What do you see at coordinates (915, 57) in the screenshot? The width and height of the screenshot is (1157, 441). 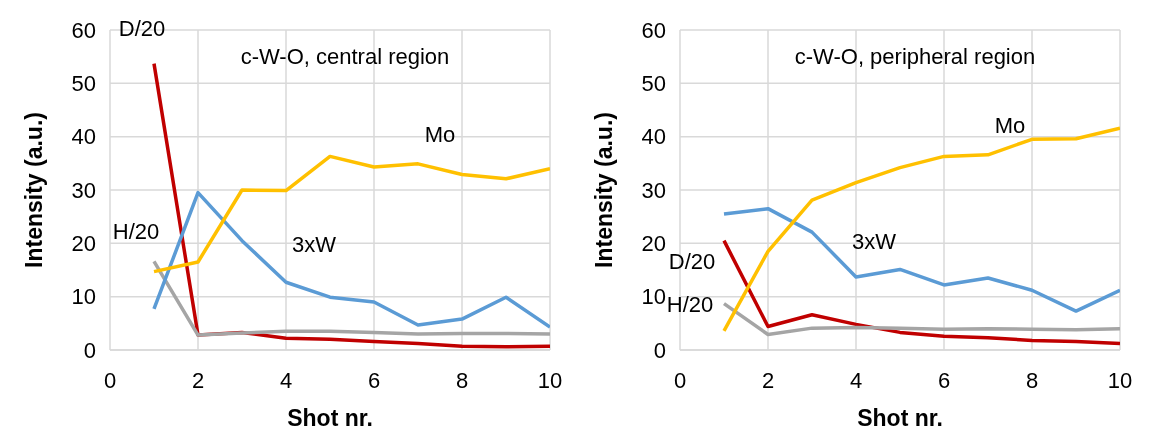 I see `text: c-W-O, peripheral region` at bounding box center [915, 57].